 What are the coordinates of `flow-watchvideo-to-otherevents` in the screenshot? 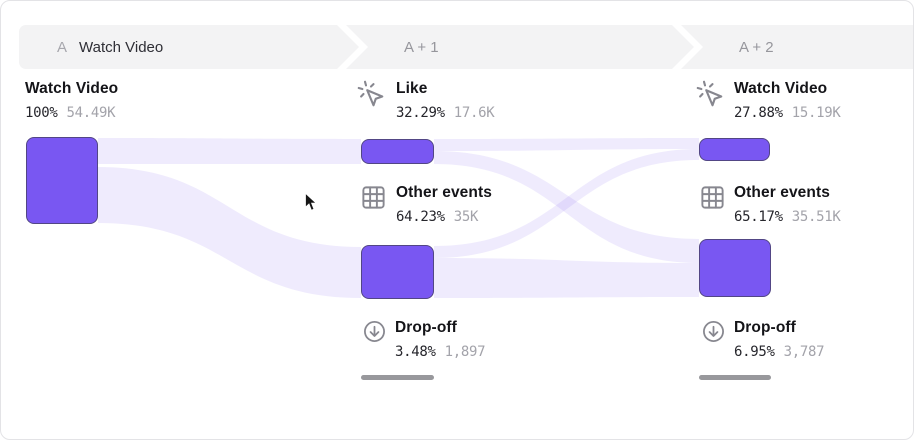 It's located at (229, 232).